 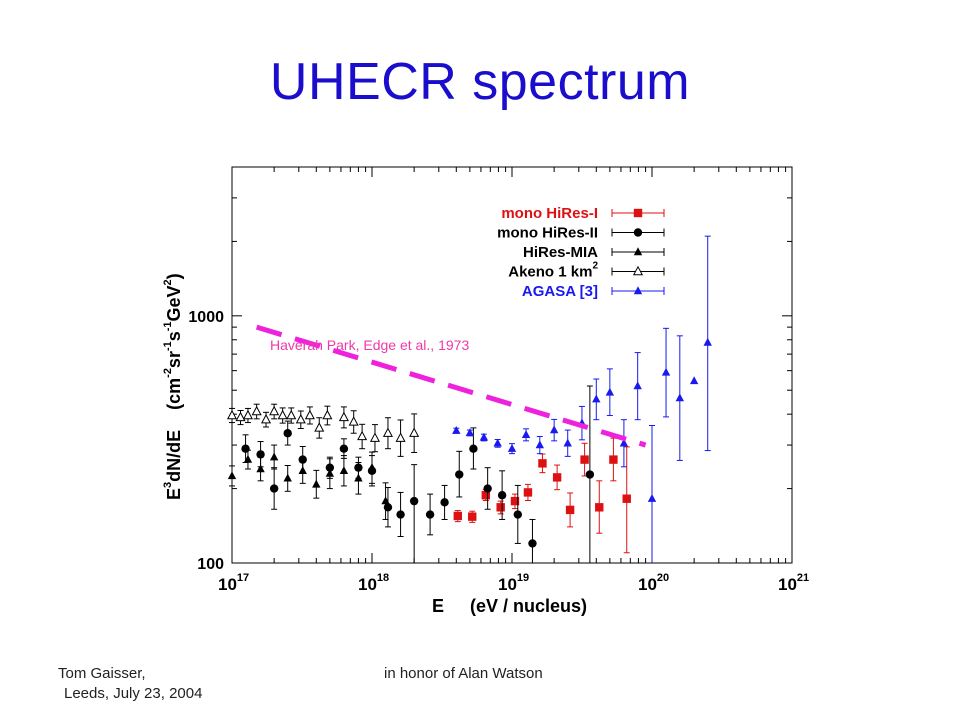 What do you see at coordinates (550, 272) in the screenshot?
I see `legend-label-text: Akeno 1 km` at bounding box center [550, 272].